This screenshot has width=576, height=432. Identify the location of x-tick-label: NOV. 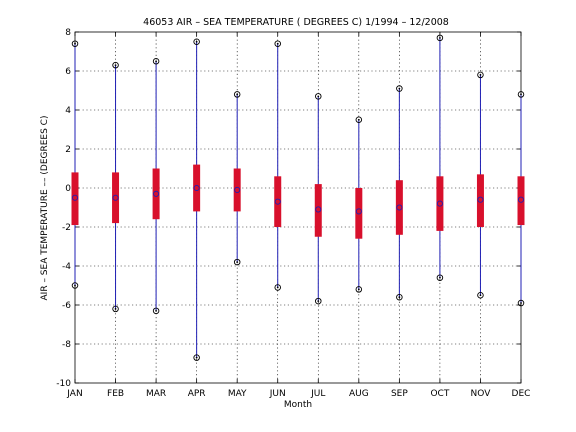
(481, 394).